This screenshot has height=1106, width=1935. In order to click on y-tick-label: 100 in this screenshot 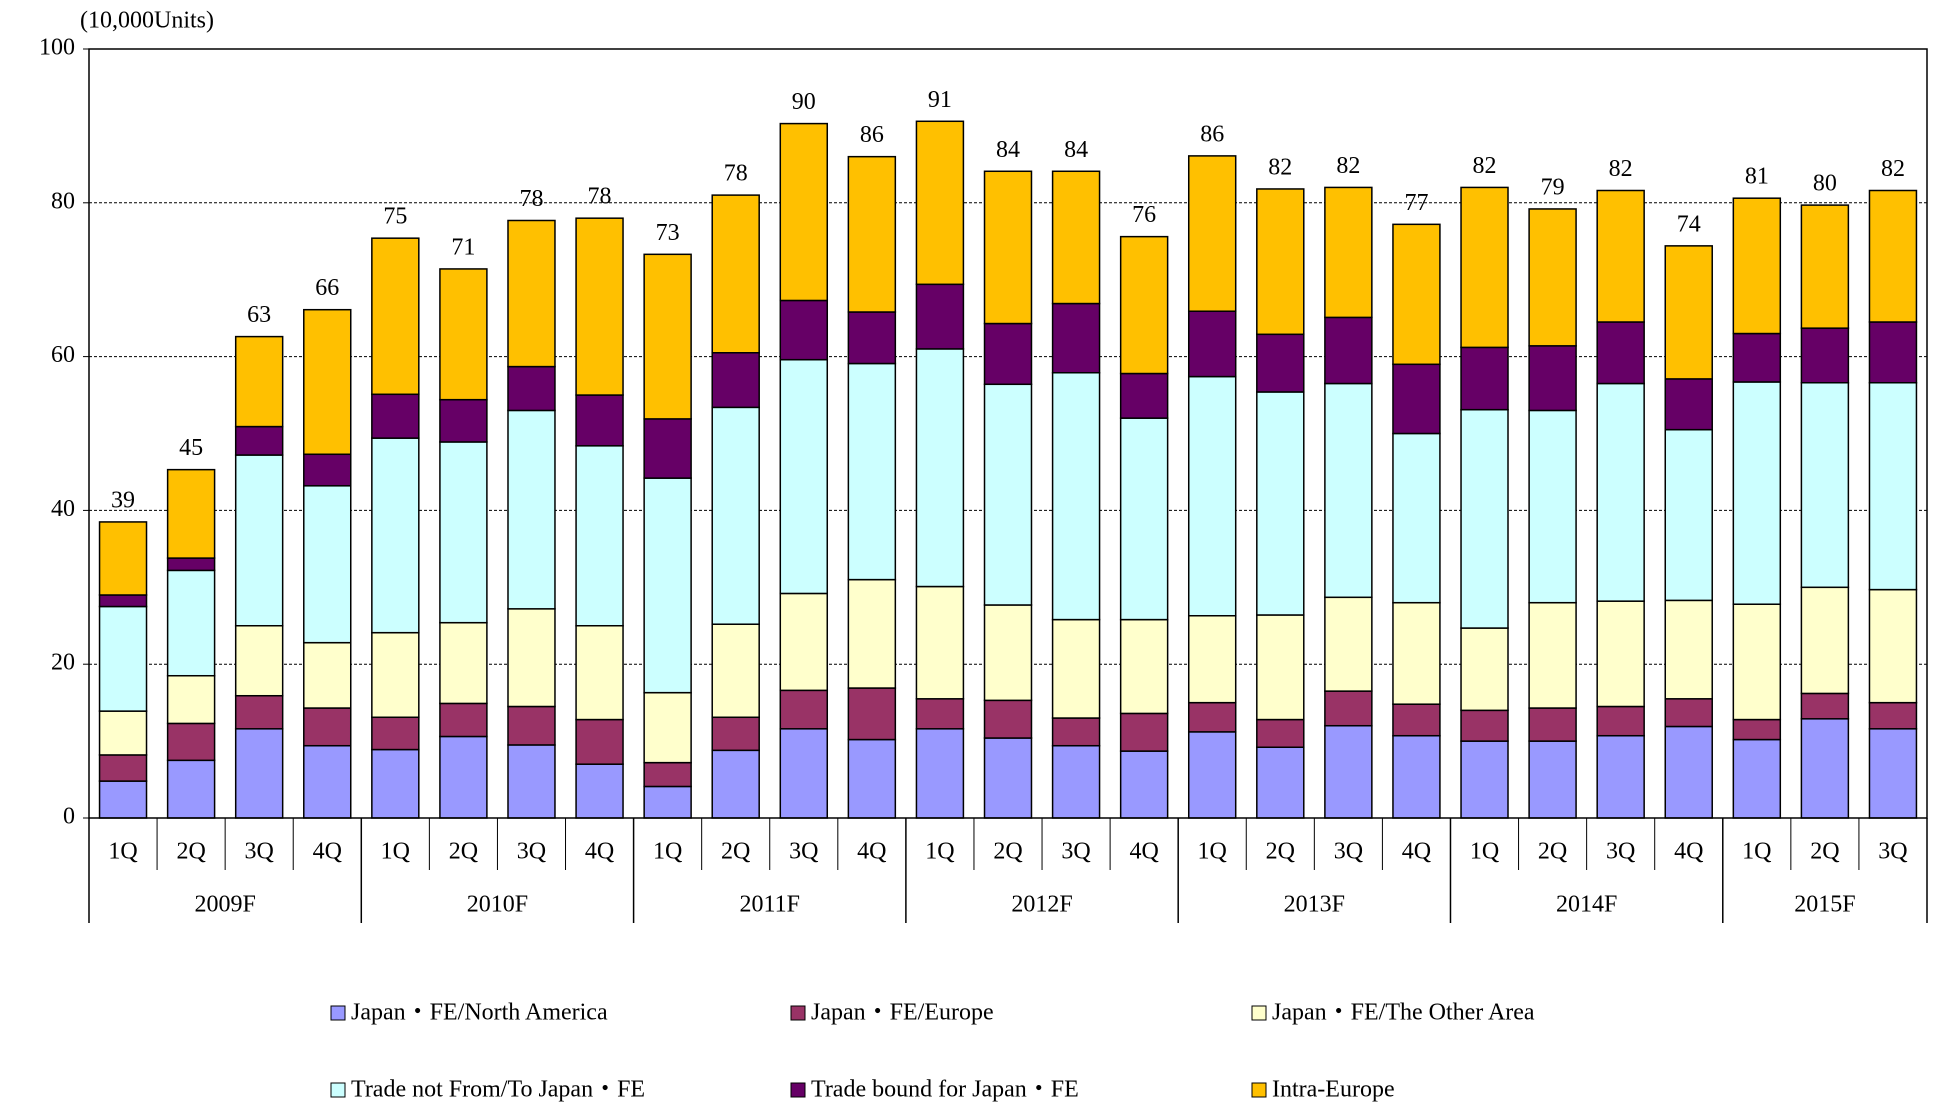, I will do `click(57, 48)`.